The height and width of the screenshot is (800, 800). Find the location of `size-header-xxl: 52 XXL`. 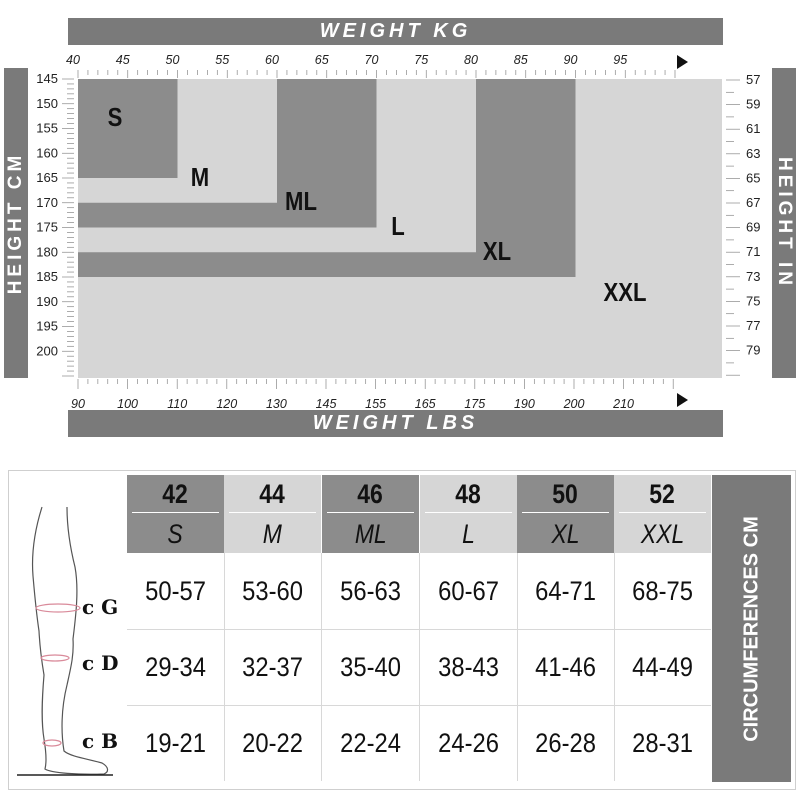

size-header-xxl: 52 XXL is located at coordinates (663, 514).